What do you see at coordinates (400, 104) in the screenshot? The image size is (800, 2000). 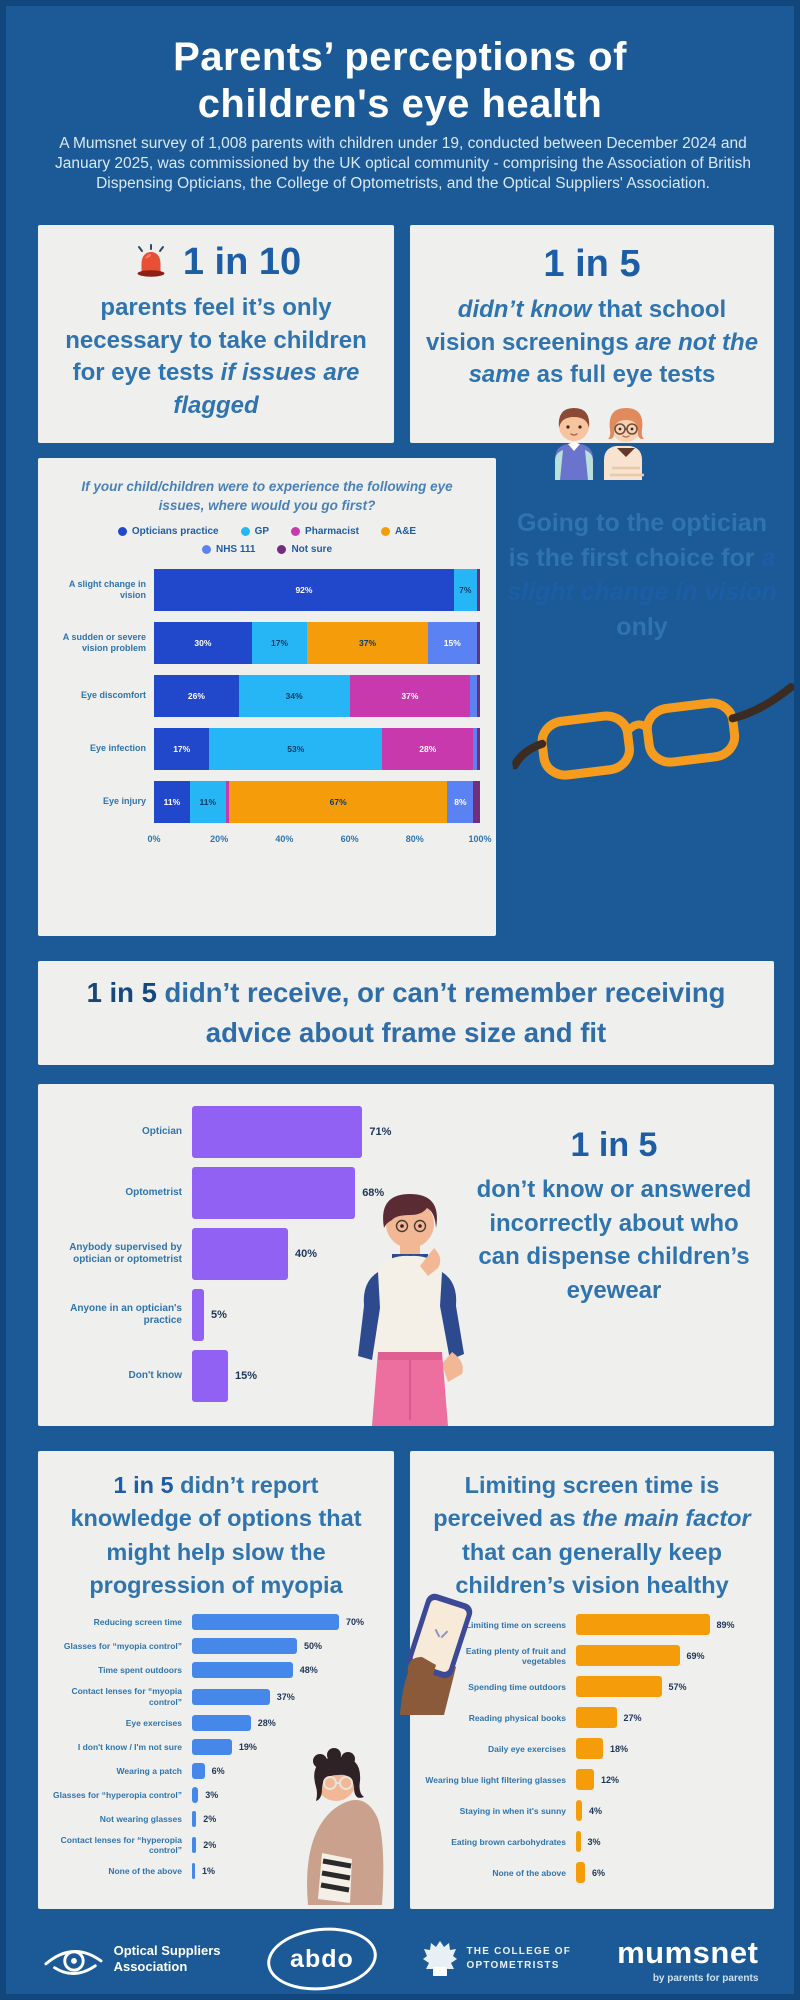 I see `title-line-2: children's eye health` at bounding box center [400, 104].